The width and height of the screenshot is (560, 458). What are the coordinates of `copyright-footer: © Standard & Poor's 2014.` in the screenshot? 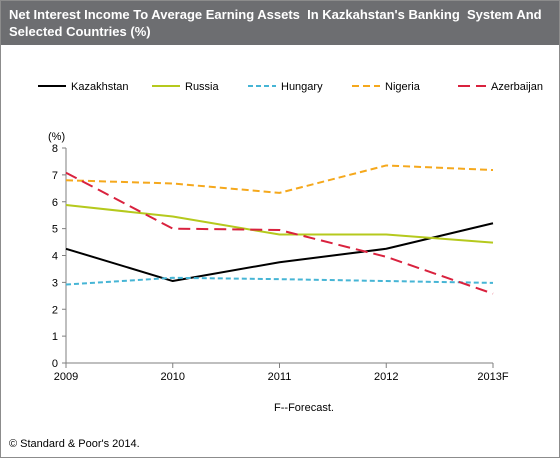 It's located at (74, 444).